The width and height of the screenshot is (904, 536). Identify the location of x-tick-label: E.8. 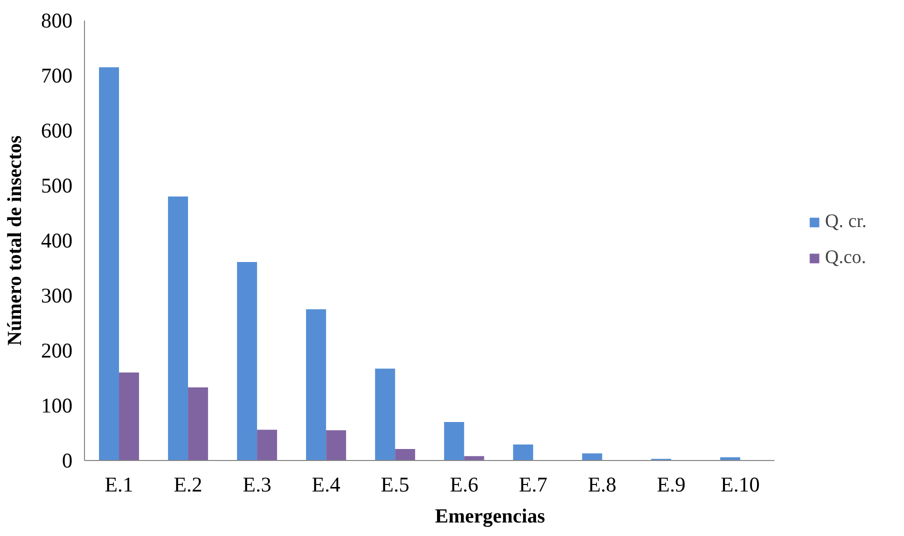
(602, 484).